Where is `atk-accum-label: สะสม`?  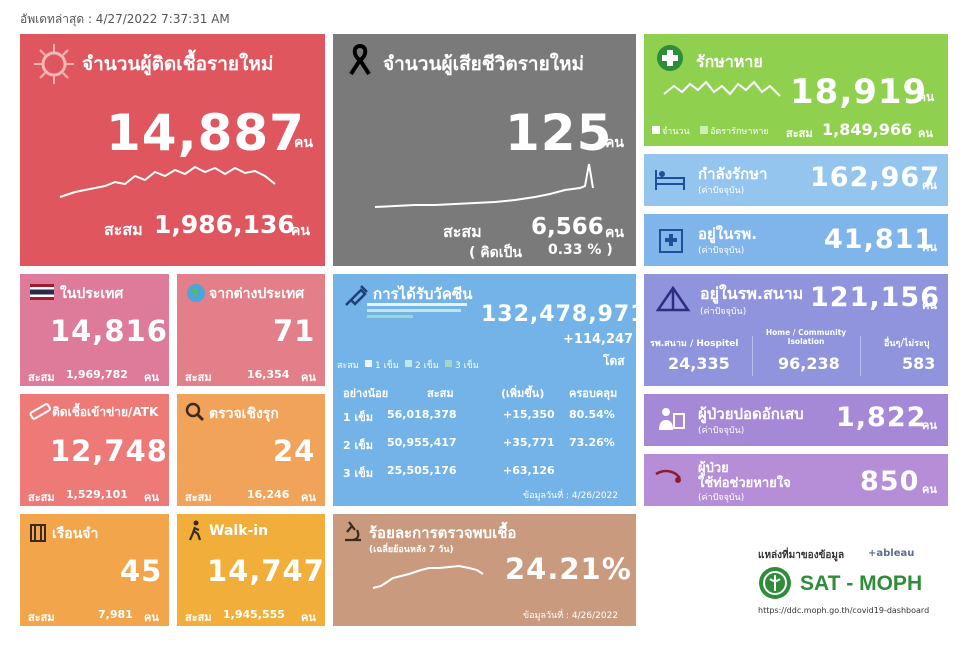
atk-accum-label: สะสม is located at coordinates (41, 497).